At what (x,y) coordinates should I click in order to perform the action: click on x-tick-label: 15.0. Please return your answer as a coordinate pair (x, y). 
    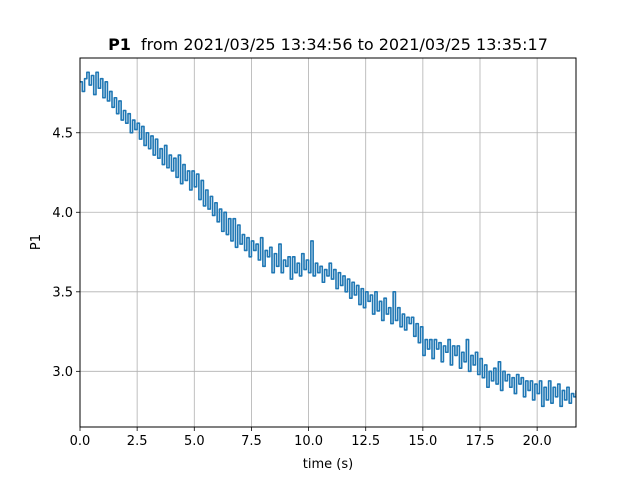
    Looking at the image, I should click on (422, 441).